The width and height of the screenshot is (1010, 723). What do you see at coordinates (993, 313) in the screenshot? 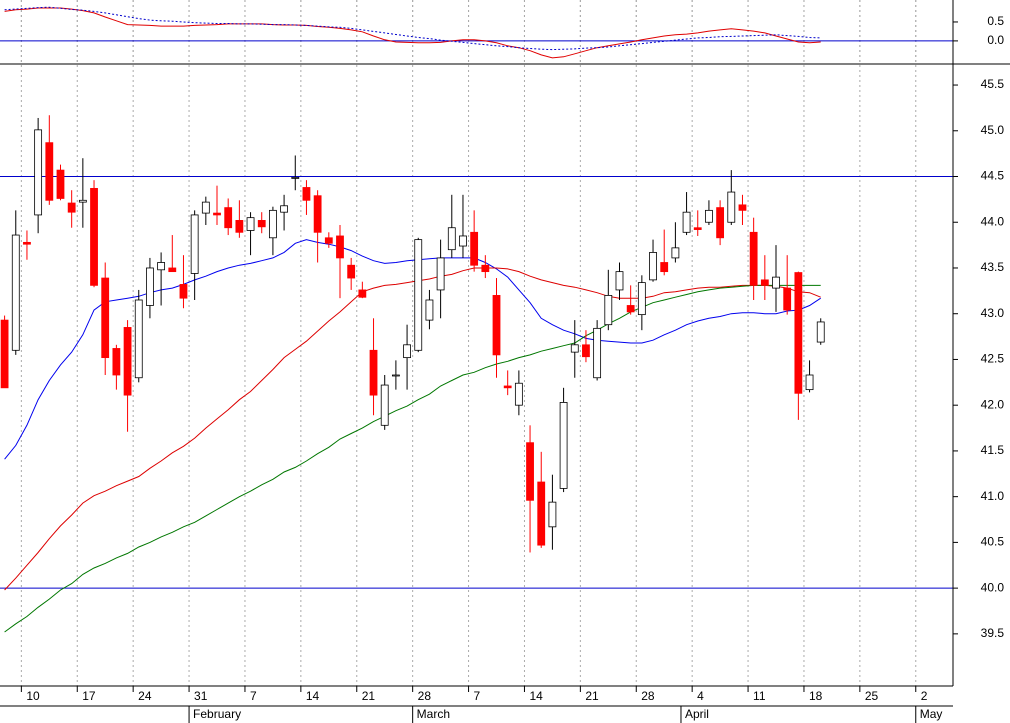
I see `y-tick-label: 43.0` at bounding box center [993, 313].